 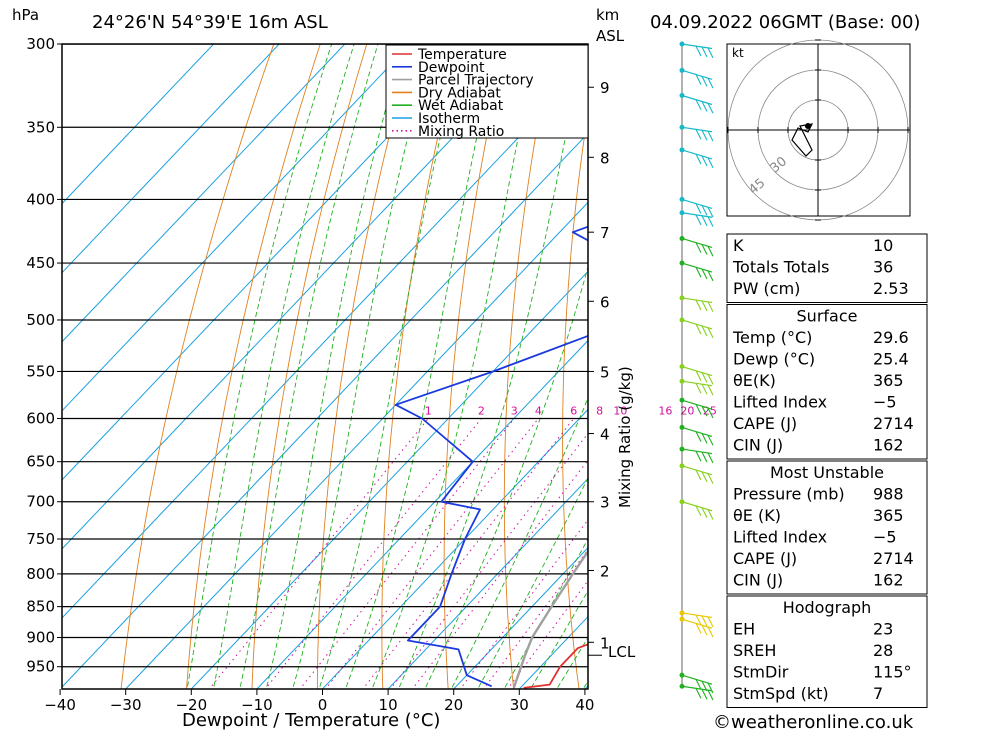 I want to click on wind-barbs, so click(x=696, y=371).